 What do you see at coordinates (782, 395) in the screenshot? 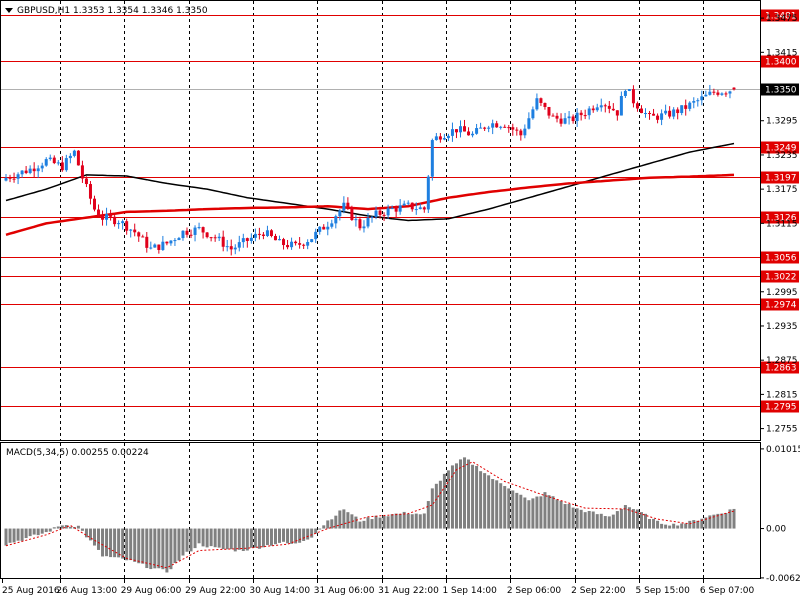
I see `price-tick-label: 1.2815` at bounding box center [782, 395].